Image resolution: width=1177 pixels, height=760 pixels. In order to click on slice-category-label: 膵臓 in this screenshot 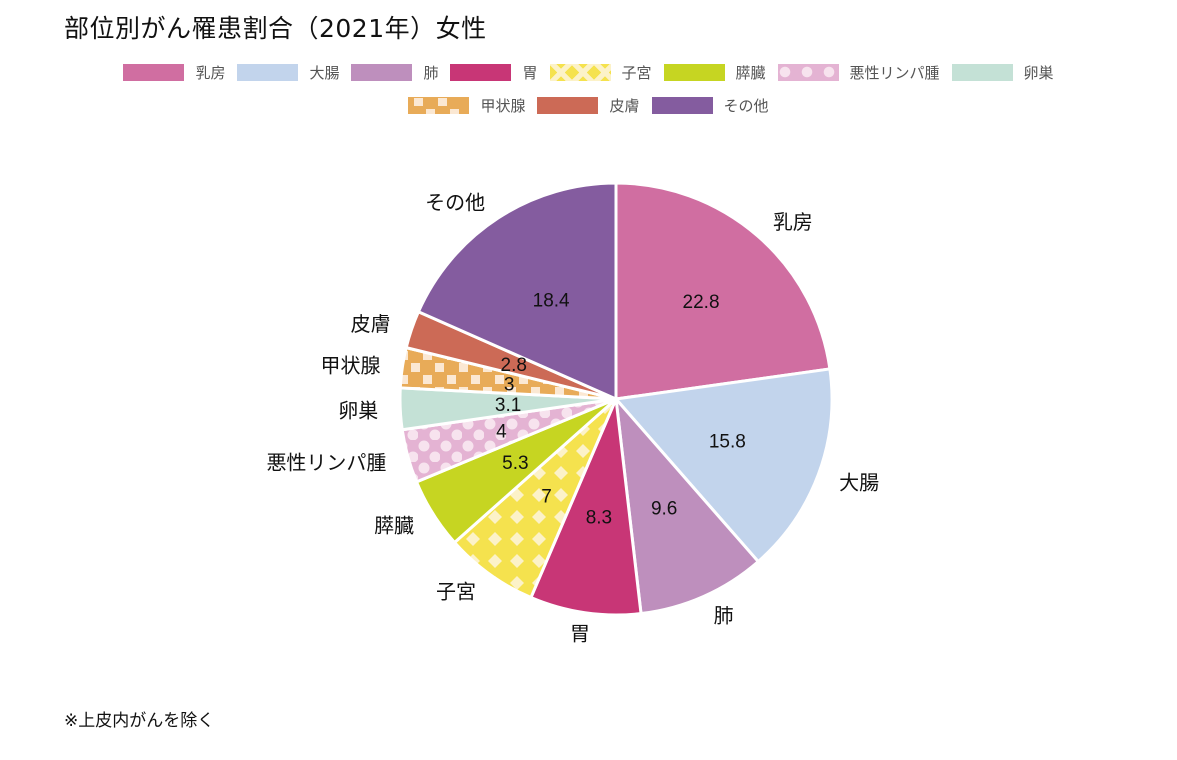, I will do `click(394, 525)`.